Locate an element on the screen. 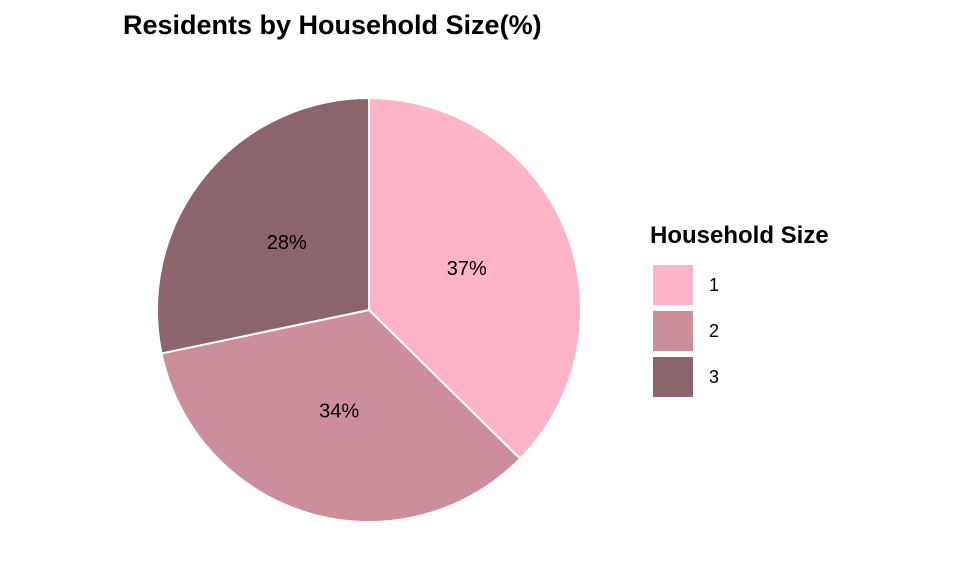 Image resolution: width=960 pixels, height=576 pixels. legend-label-1: 1 is located at coordinates (714, 284).